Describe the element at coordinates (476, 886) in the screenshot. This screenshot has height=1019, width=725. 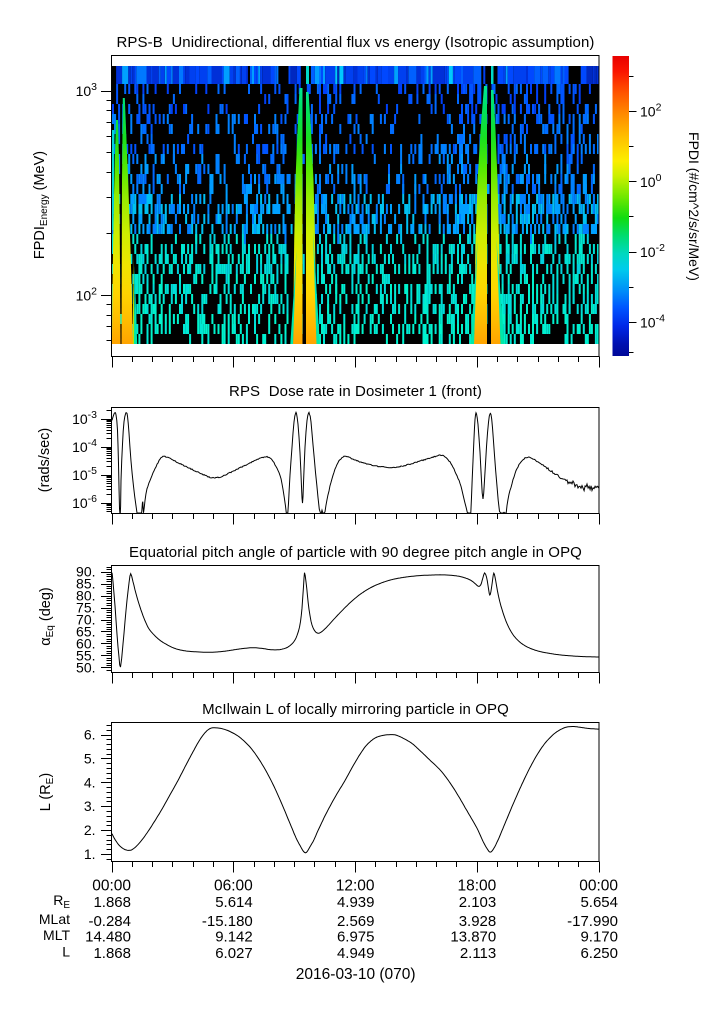
I see `svg-text: 18:00` at that location.